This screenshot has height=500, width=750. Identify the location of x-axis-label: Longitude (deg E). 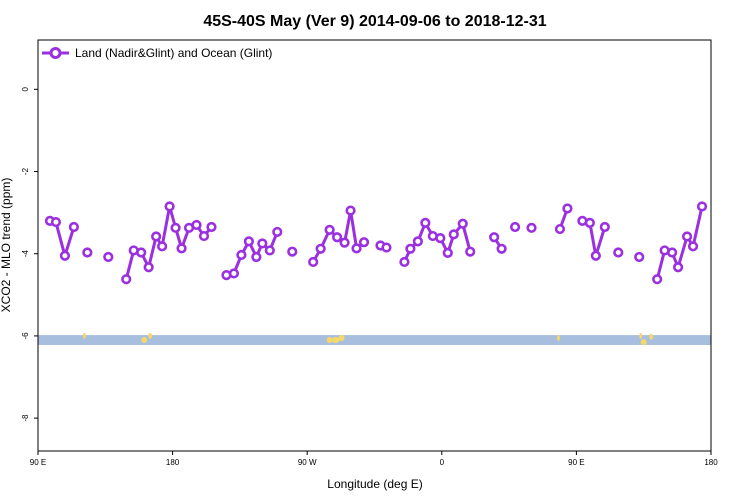
(374, 484).